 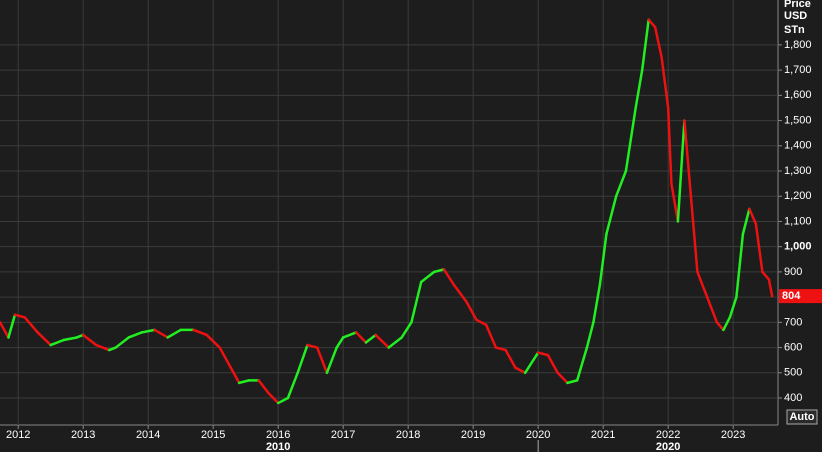 What do you see at coordinates (793, 272) in the screenshot?
I see `y-tick-label: 900` at bounding box center [793, 272].